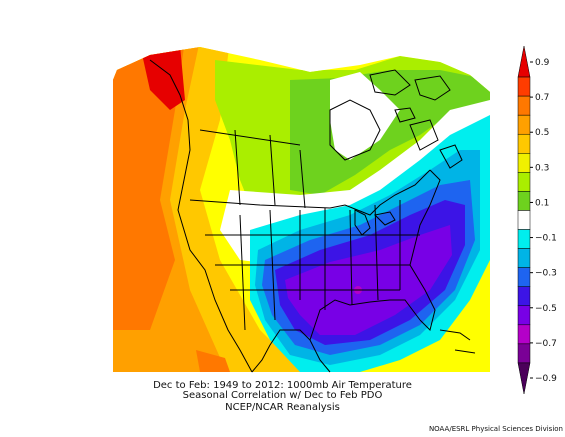 The height and width of the screenshot is (437, 565). What do you see at coordinates (282, 395) in the screenshot?
I see `map-caption-subtitle: Seasonal Correlation w/ Dec to Feb PDO` at bounding box center [282, 395].